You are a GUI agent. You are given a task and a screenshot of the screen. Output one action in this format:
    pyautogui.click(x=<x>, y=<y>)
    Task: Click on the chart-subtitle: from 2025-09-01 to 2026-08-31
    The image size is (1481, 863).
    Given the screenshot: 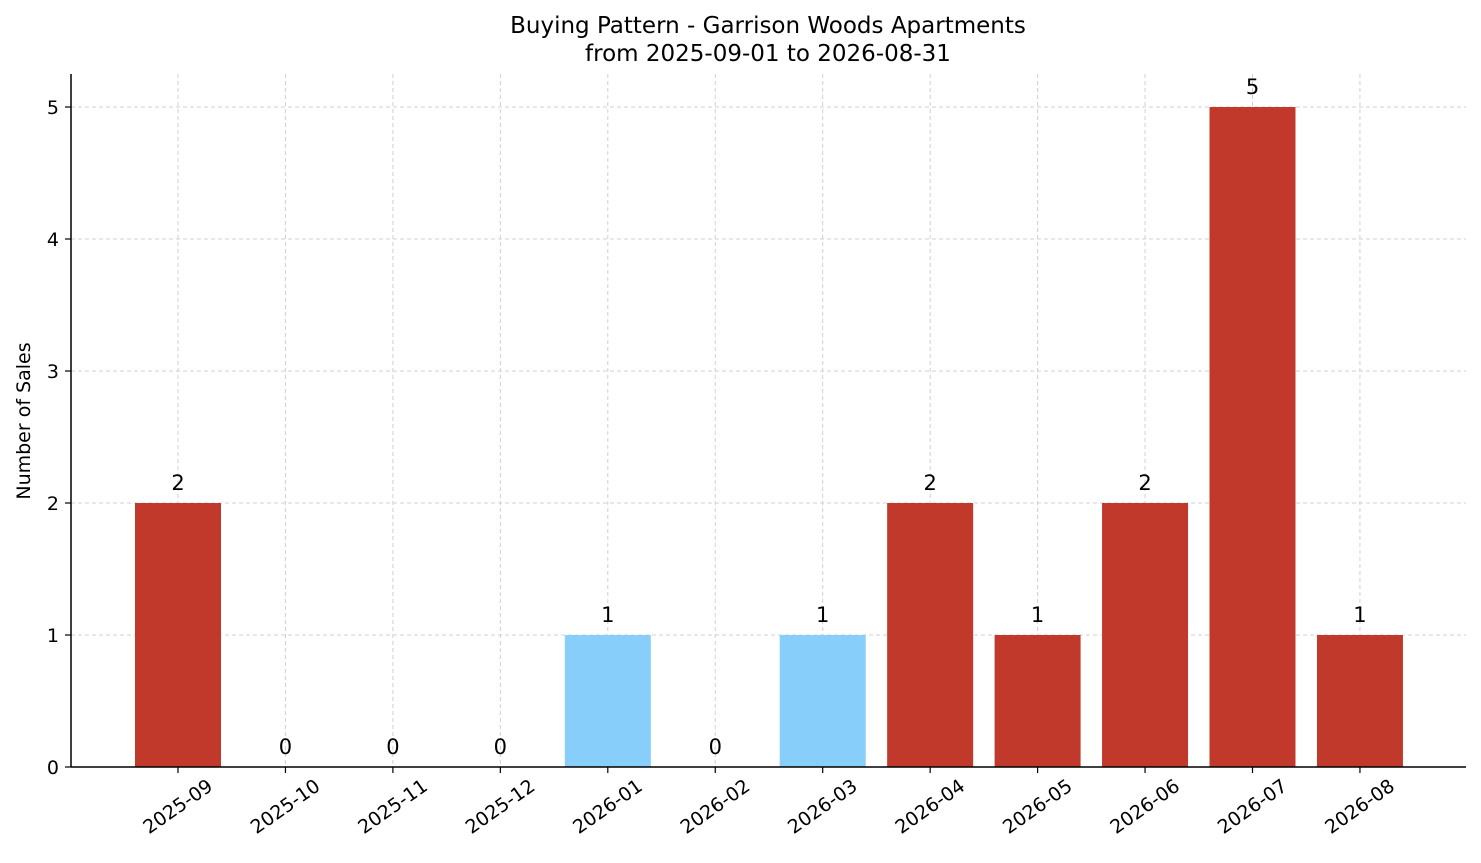 What is the action you would take?
    pyautogui.click(x=768, y=54)
    